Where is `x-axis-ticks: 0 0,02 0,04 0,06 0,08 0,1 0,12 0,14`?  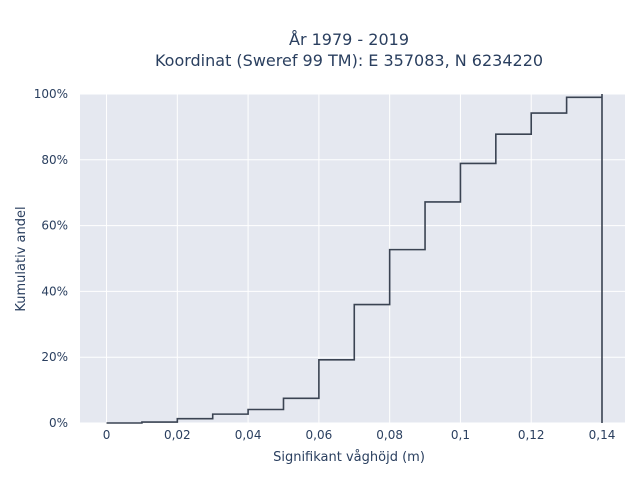 x-axis-ticks: 0 0,02 0,04 0,06 0,08 0,1 0,12 0,14 is located at coordinates (359, 435).